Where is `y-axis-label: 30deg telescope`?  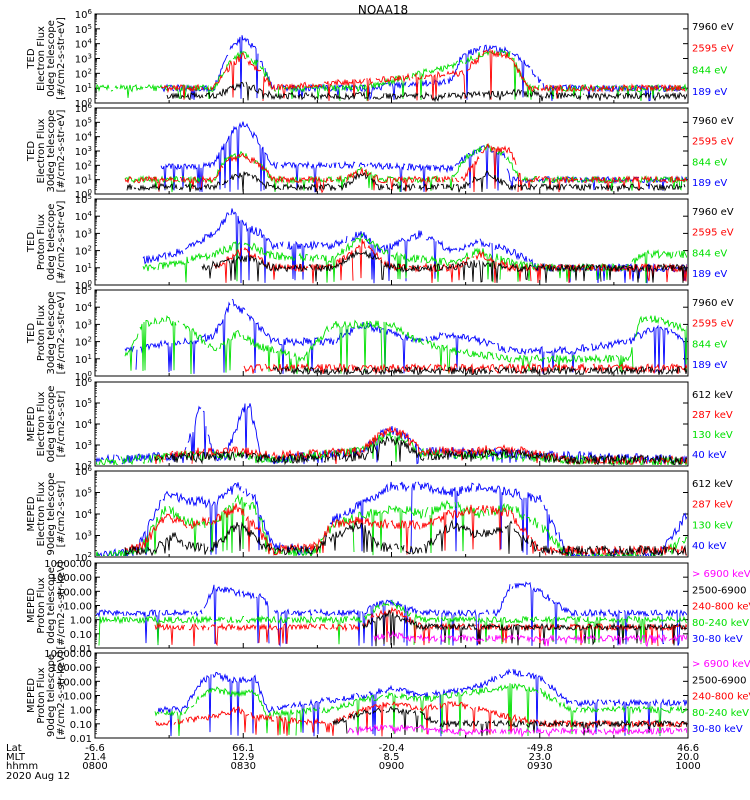 y-axis-label: 30deg telescope is located at coordinates (51, 332).